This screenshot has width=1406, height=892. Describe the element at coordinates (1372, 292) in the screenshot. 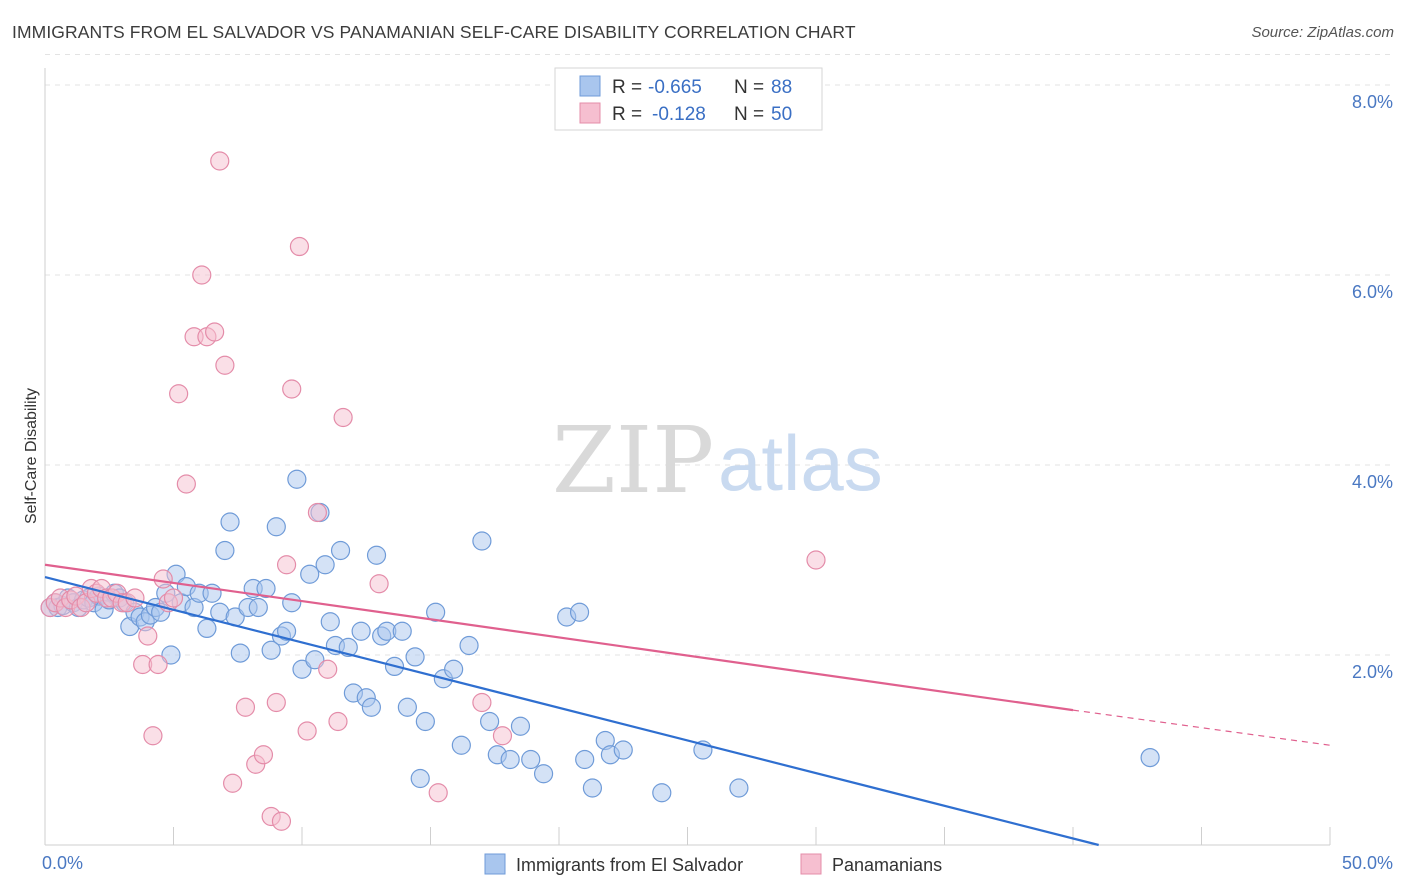

I see `y-tick-label-2: 6.0%` at that location.